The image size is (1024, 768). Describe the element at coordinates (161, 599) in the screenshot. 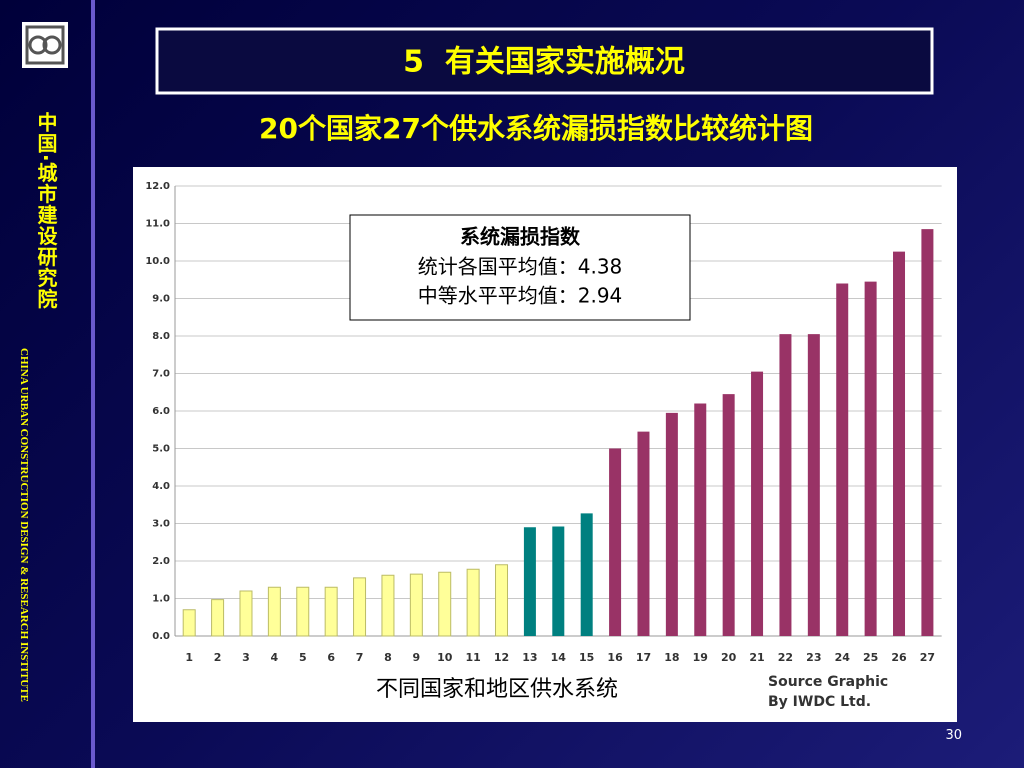

I see `y-tick-label: 1.0` at that location.